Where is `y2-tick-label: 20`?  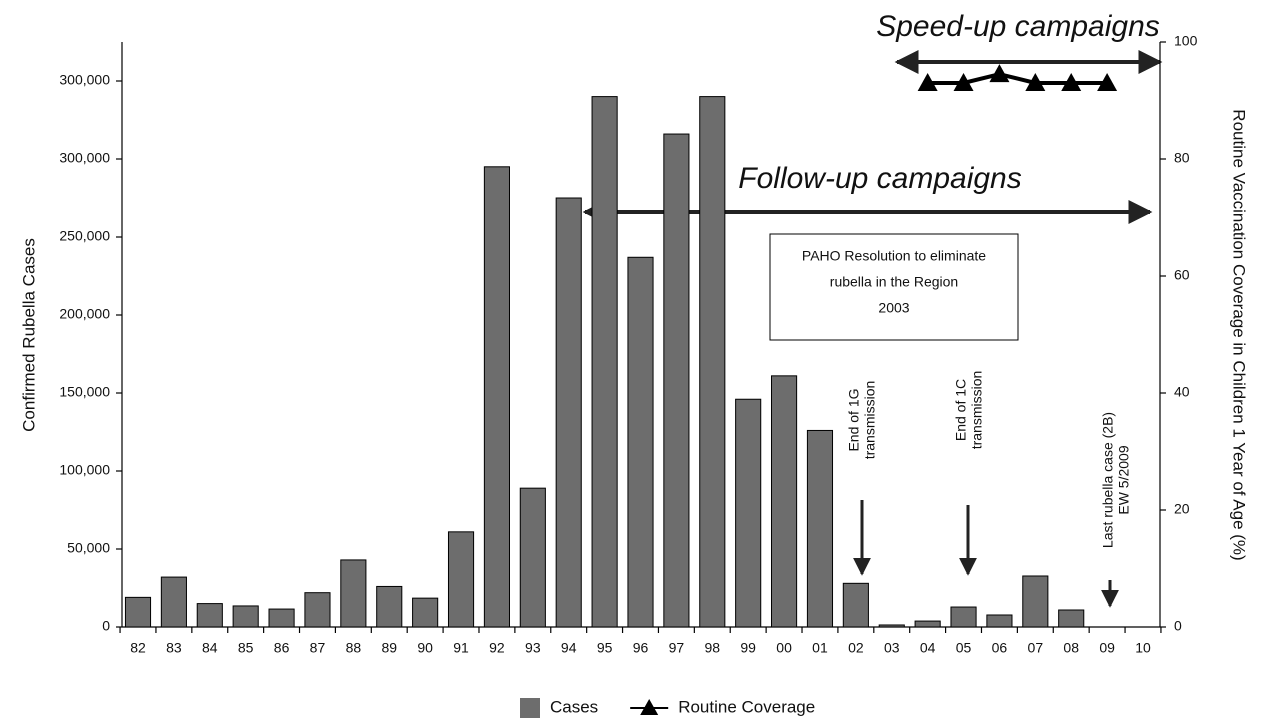 y2-tick-label: 20 is located at coordinates (1182, 509).